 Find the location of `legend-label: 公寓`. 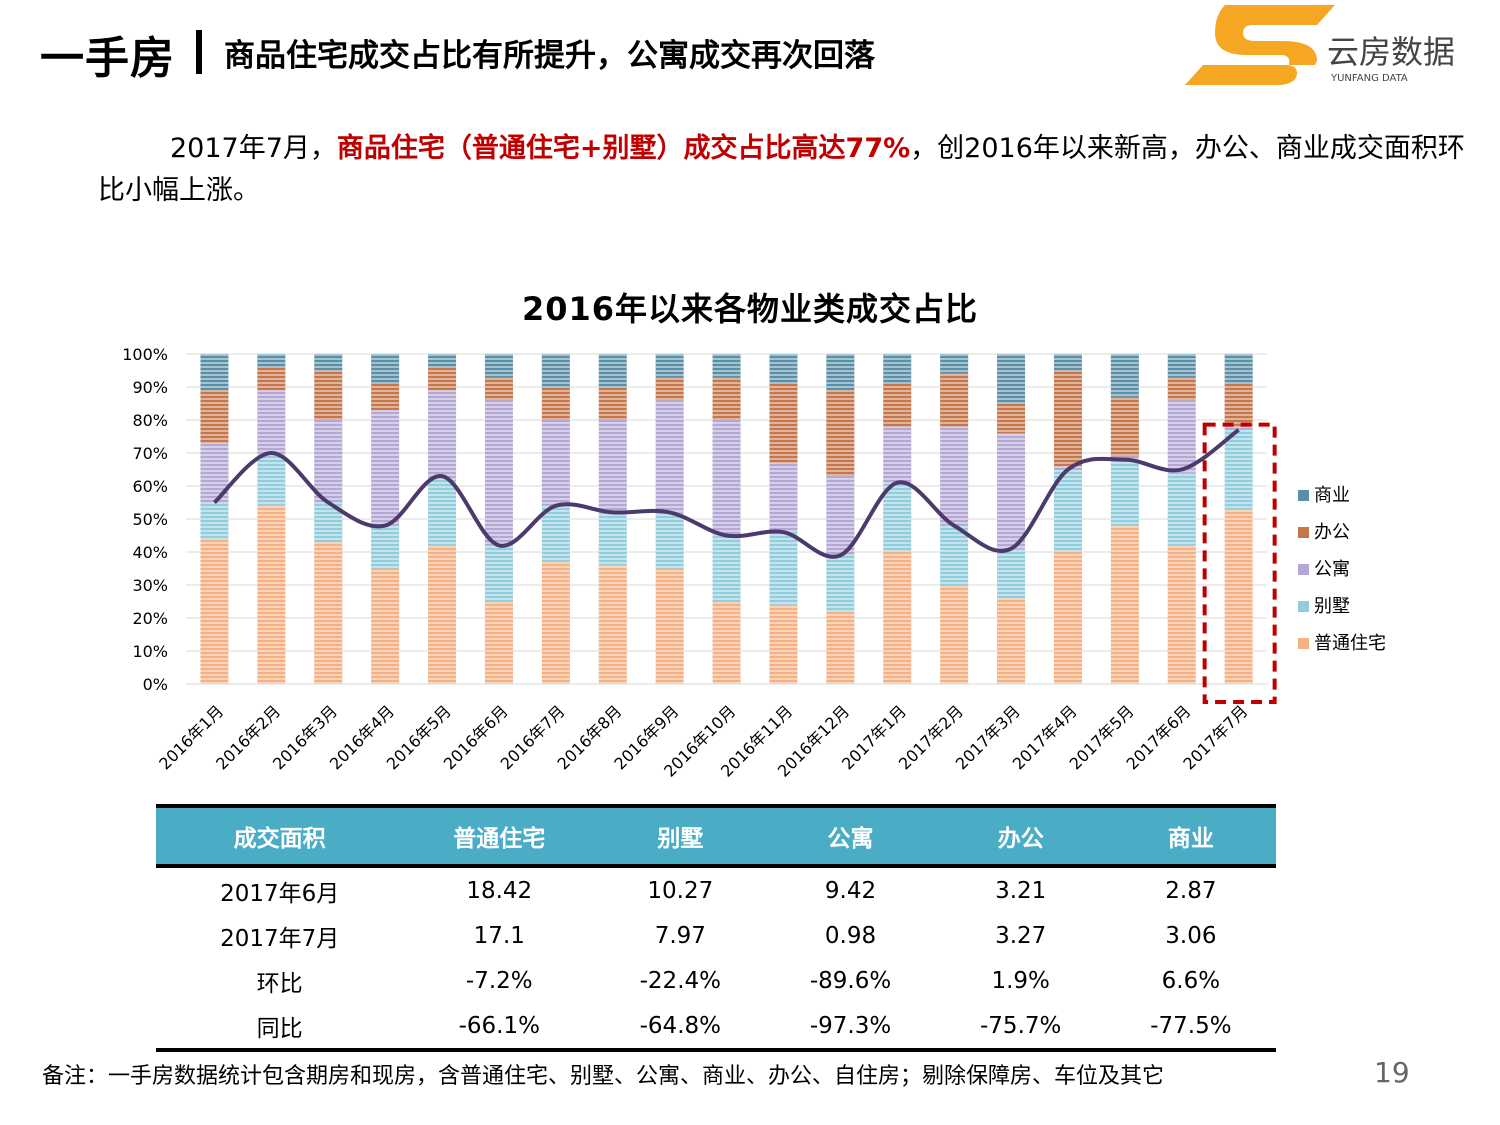

legend-label: 公寓 is located at coordinates (1332, 569).